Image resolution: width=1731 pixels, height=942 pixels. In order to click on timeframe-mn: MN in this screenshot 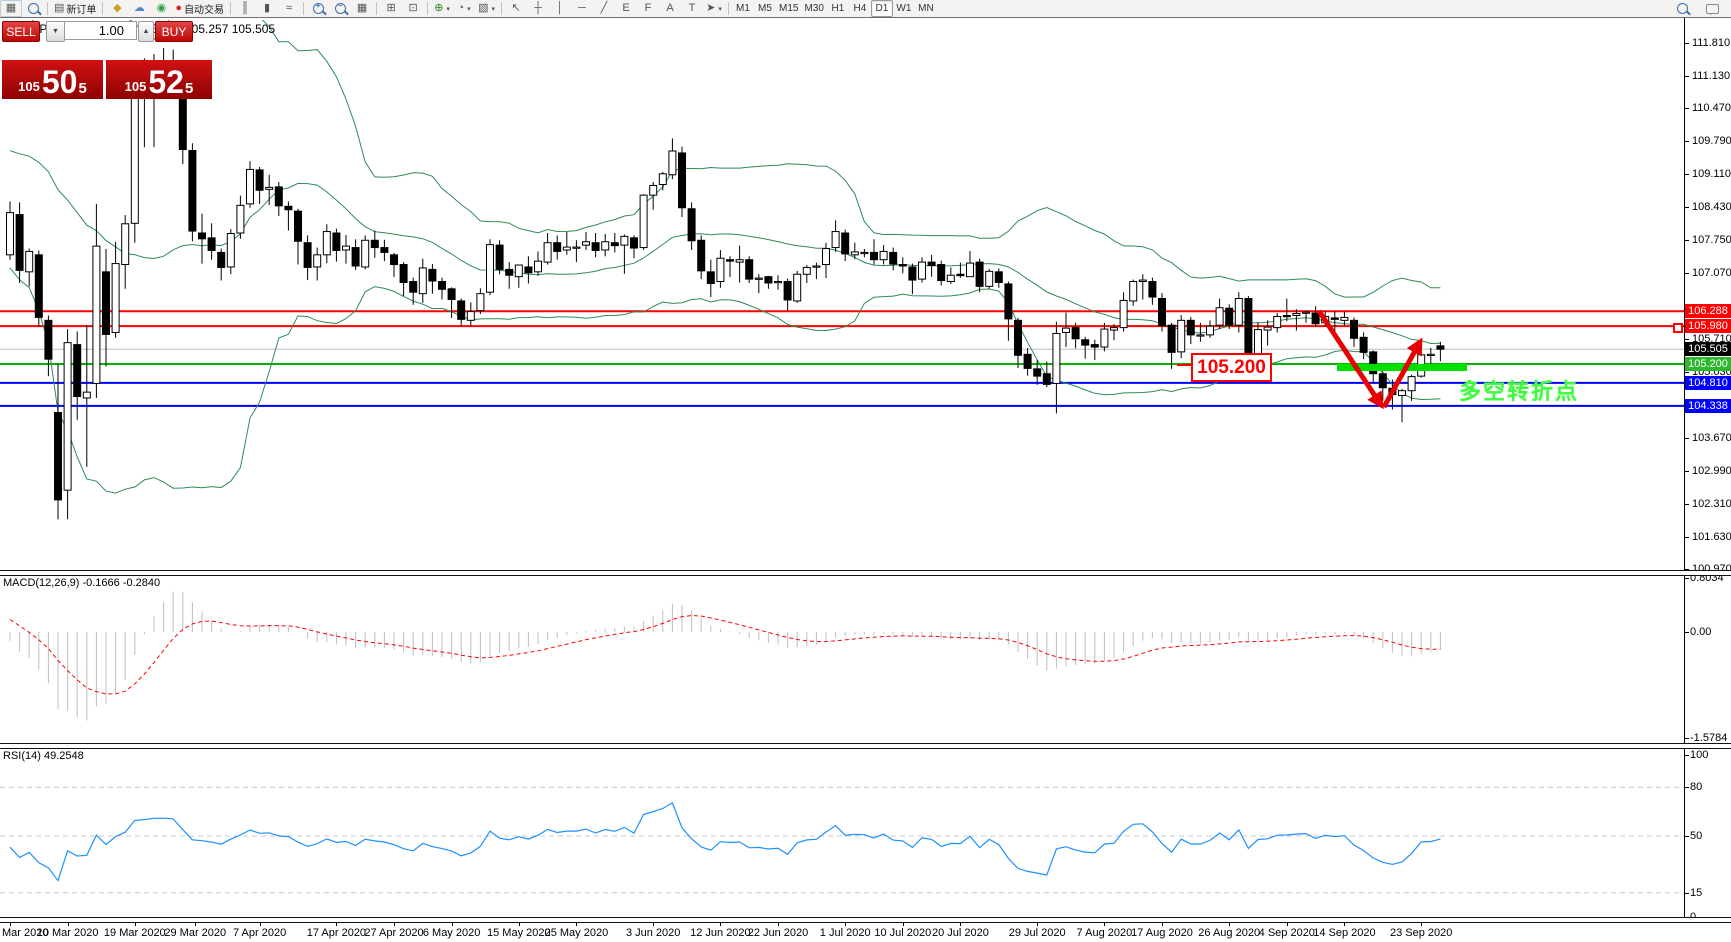, I will do `click(926, 8)`.